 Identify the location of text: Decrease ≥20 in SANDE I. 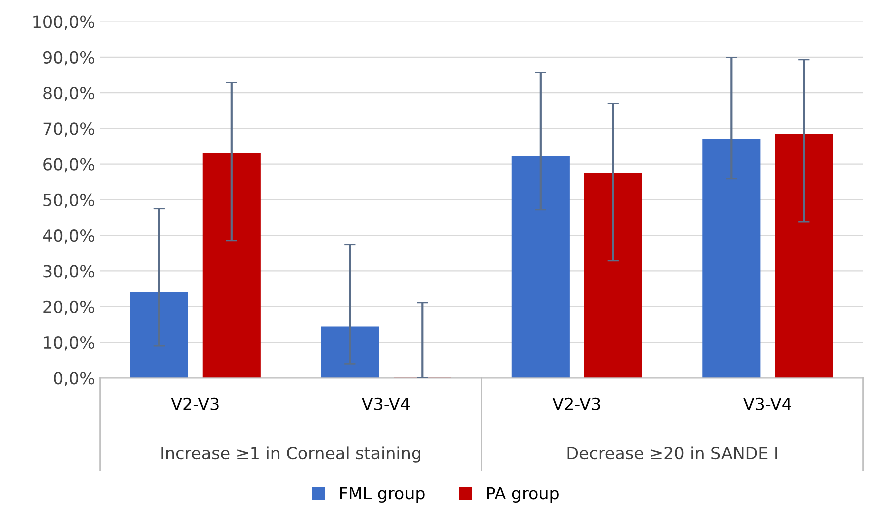
(673, 453).